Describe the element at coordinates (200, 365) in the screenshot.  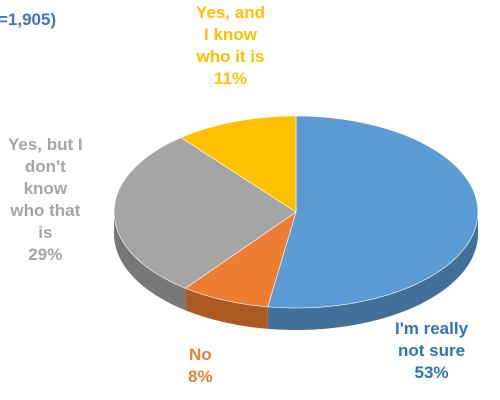
I see `label-no: No 8%` at that location.